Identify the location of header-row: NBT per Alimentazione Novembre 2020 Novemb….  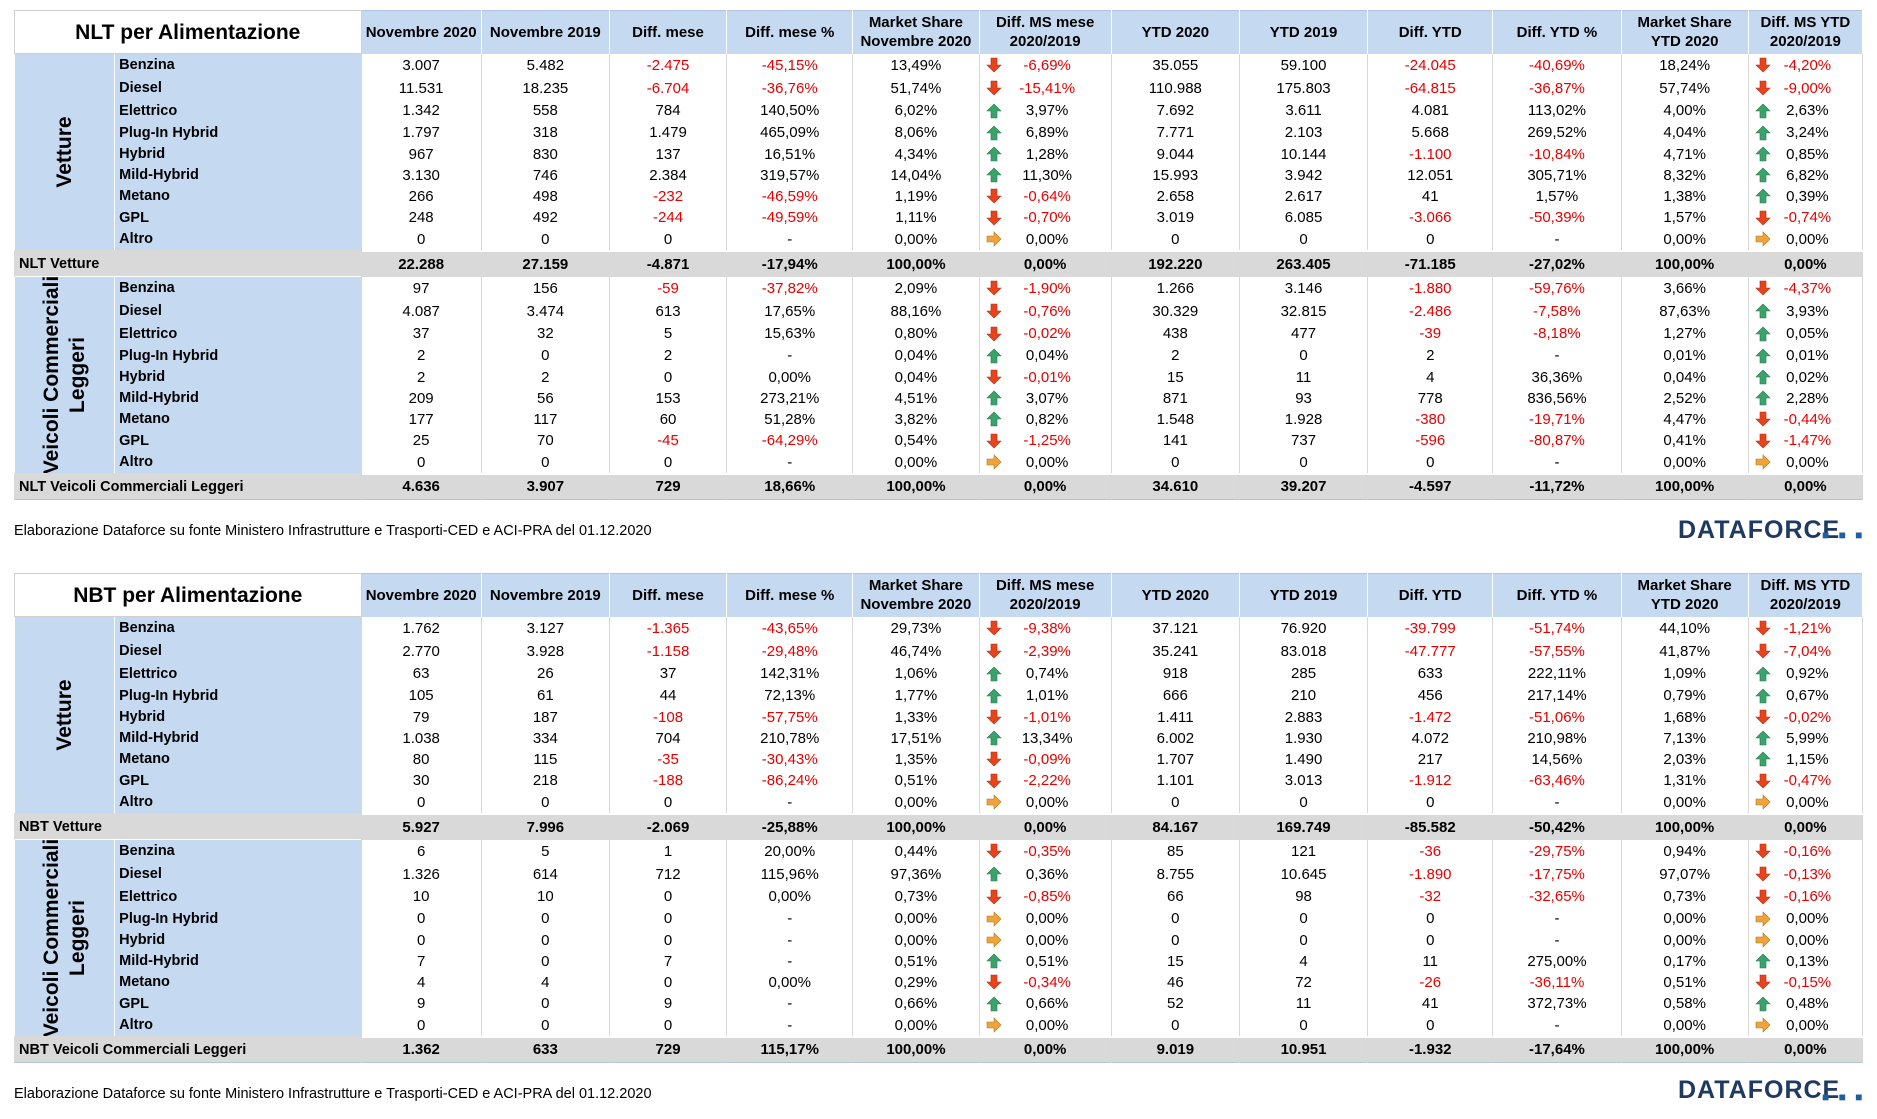
(939, 595).